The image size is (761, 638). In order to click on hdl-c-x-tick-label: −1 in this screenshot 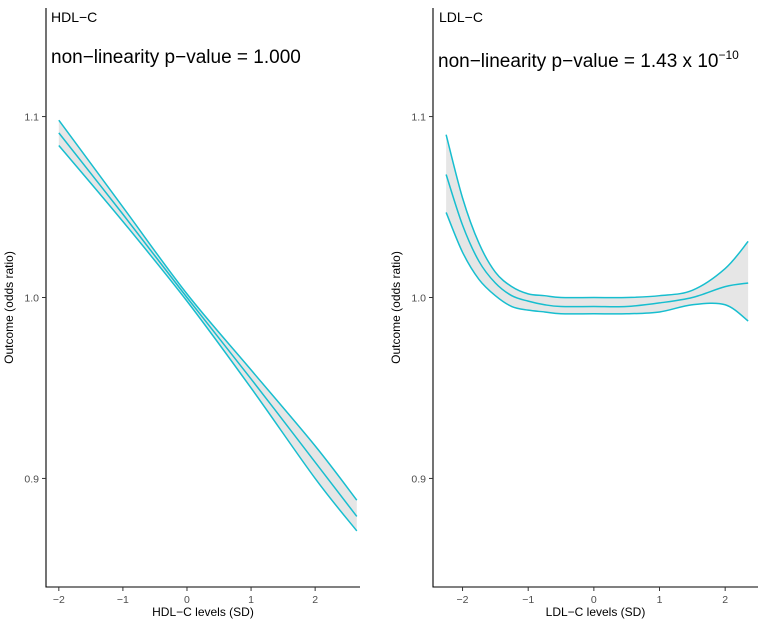, I will do `click(123, 600)`.